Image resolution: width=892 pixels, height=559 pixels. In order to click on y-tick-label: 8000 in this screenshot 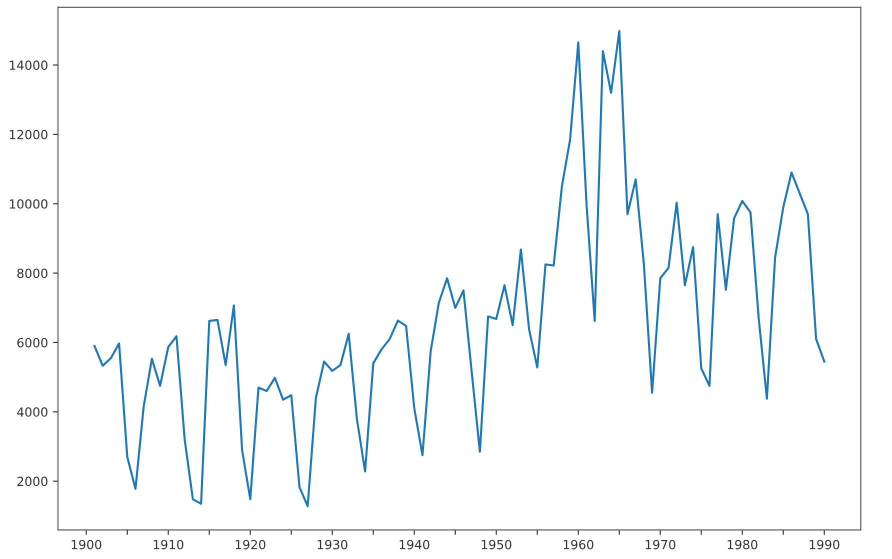, I will do `click(32, 273)`.